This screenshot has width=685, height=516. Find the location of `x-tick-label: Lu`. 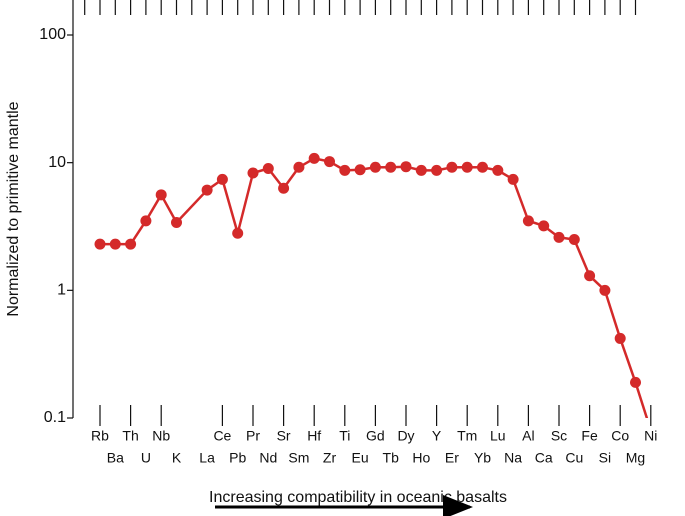

x-tick-label: Lu is located at coordinates (498, 436).